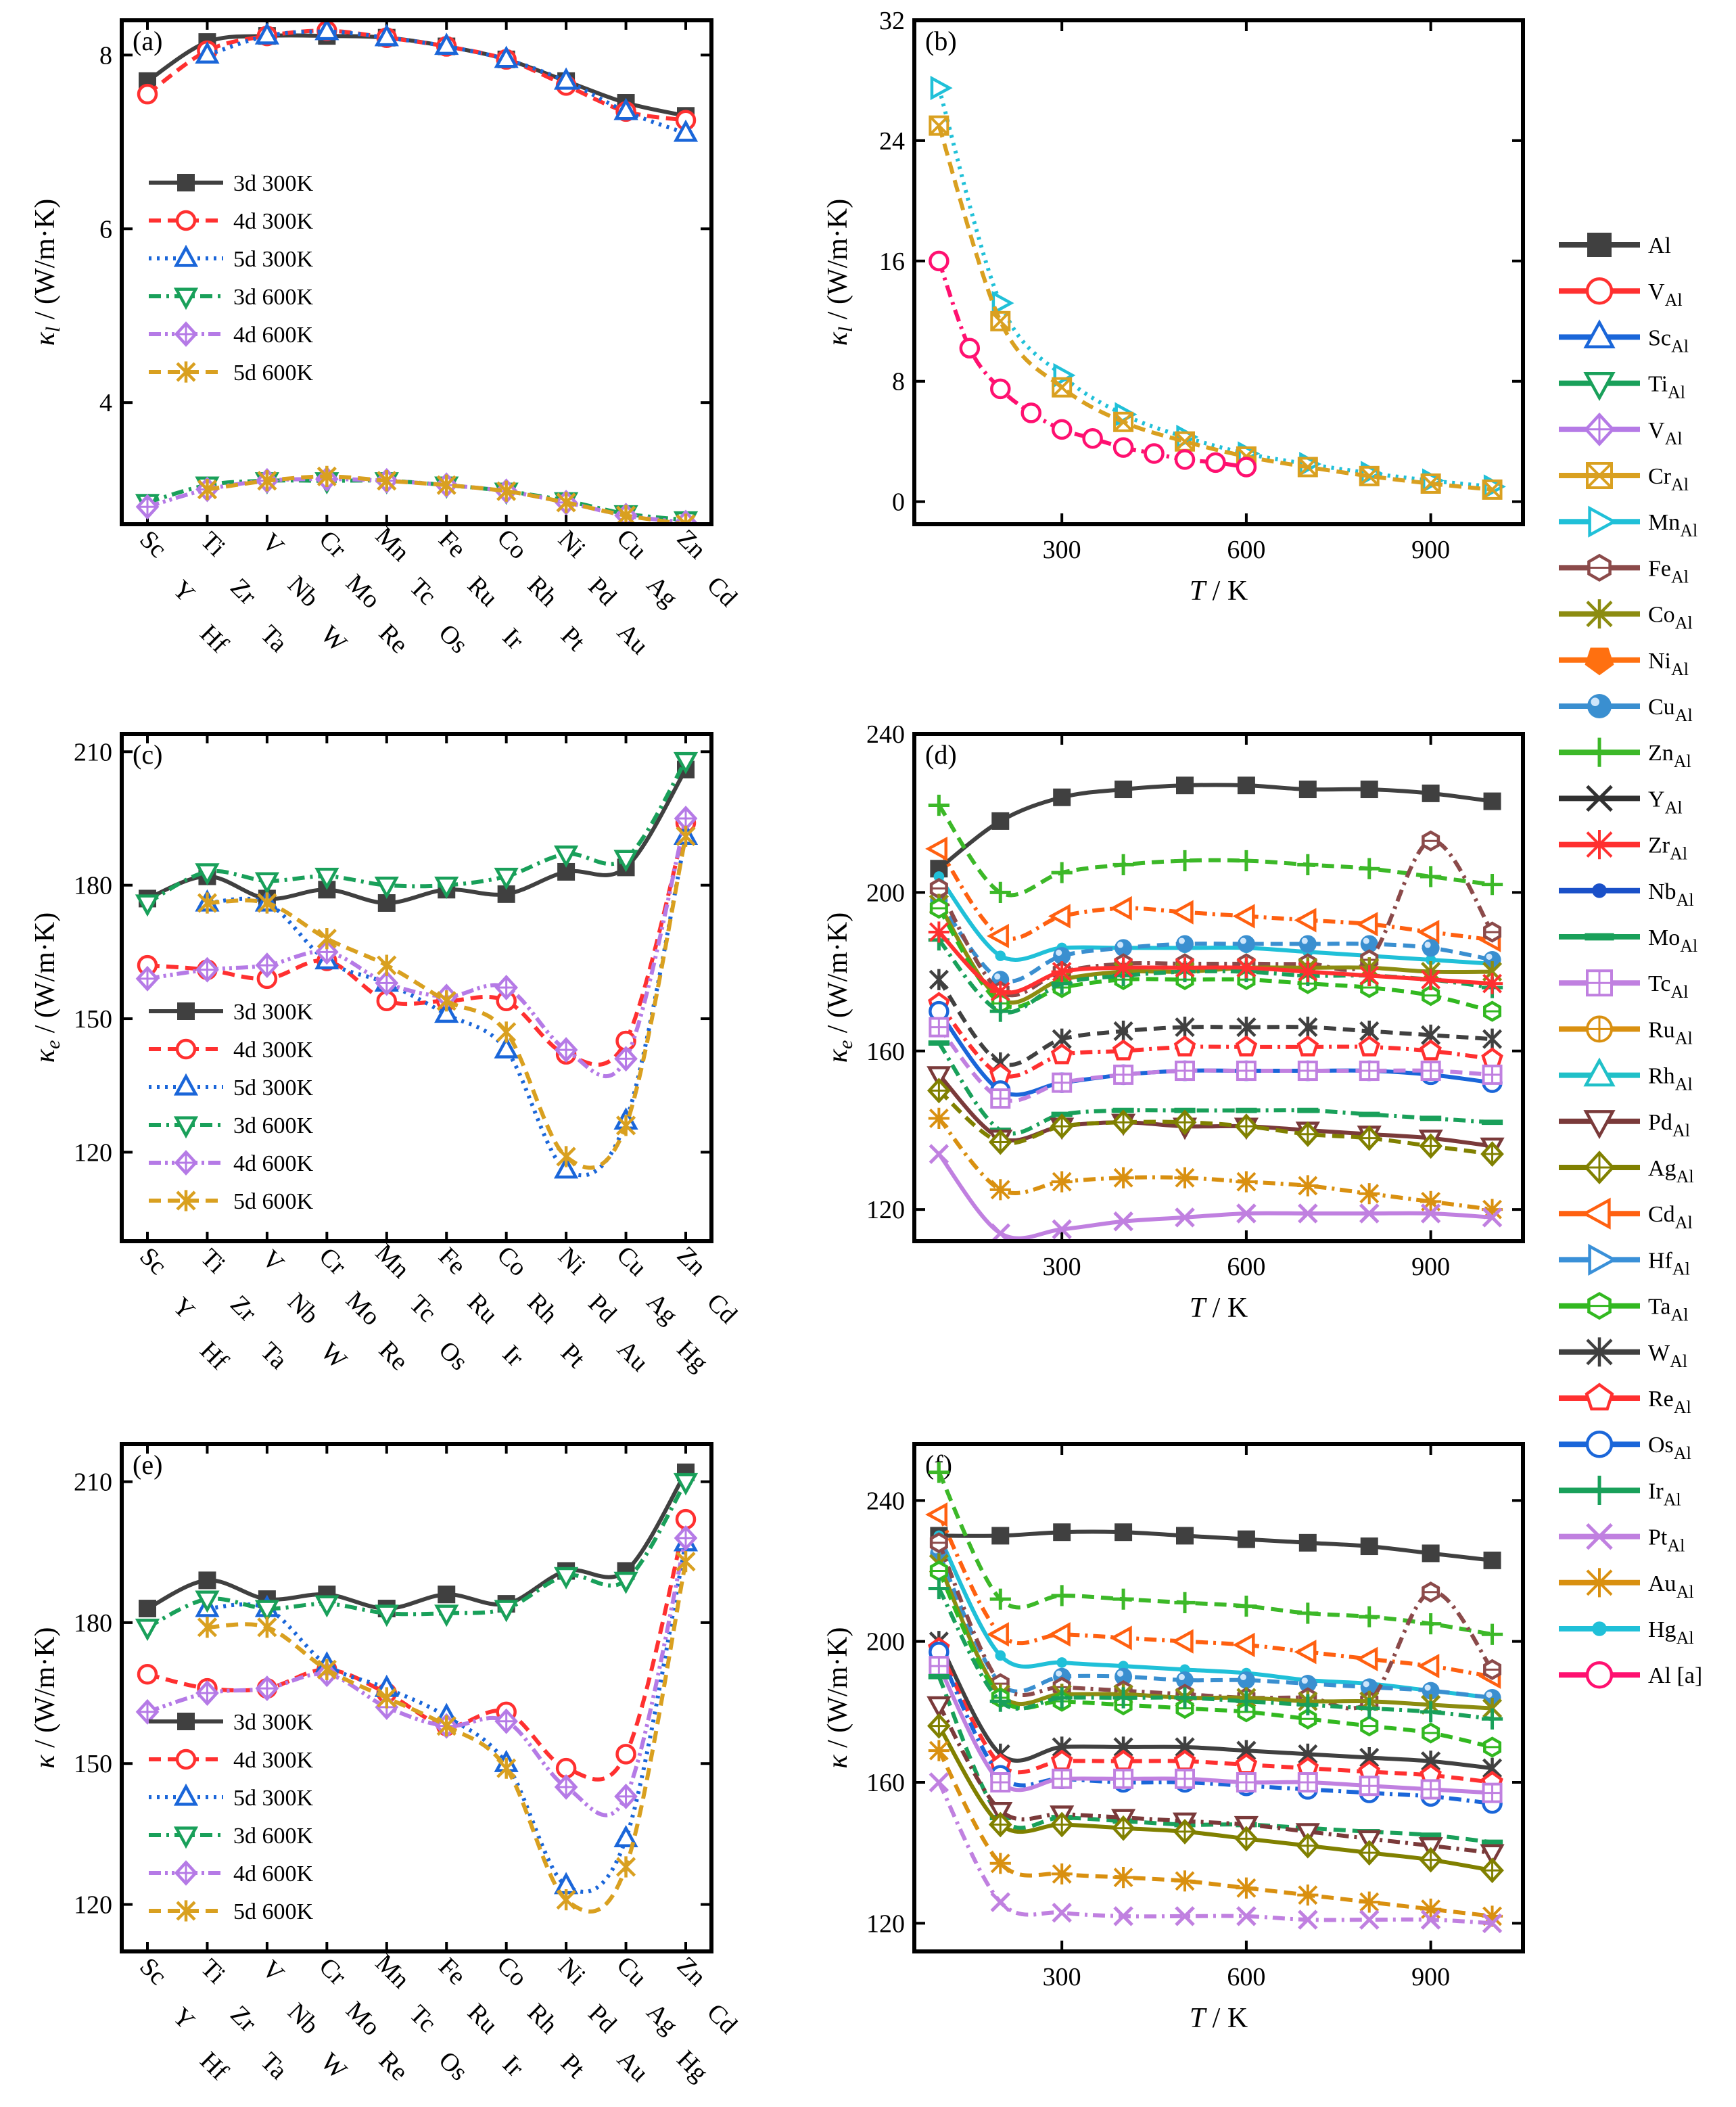 The height and width of the screenshot is (2107, 1736). I want to click on legend-label: NbAl, so click(1671, 894).